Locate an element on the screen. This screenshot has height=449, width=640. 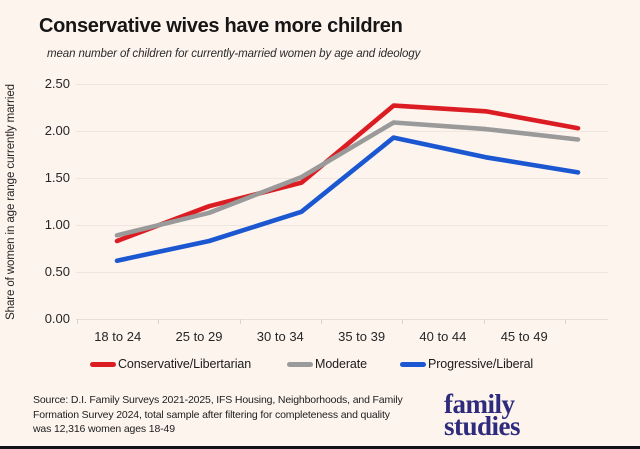
y-tick-label: 1.00 is located at coordinates (57, 224).